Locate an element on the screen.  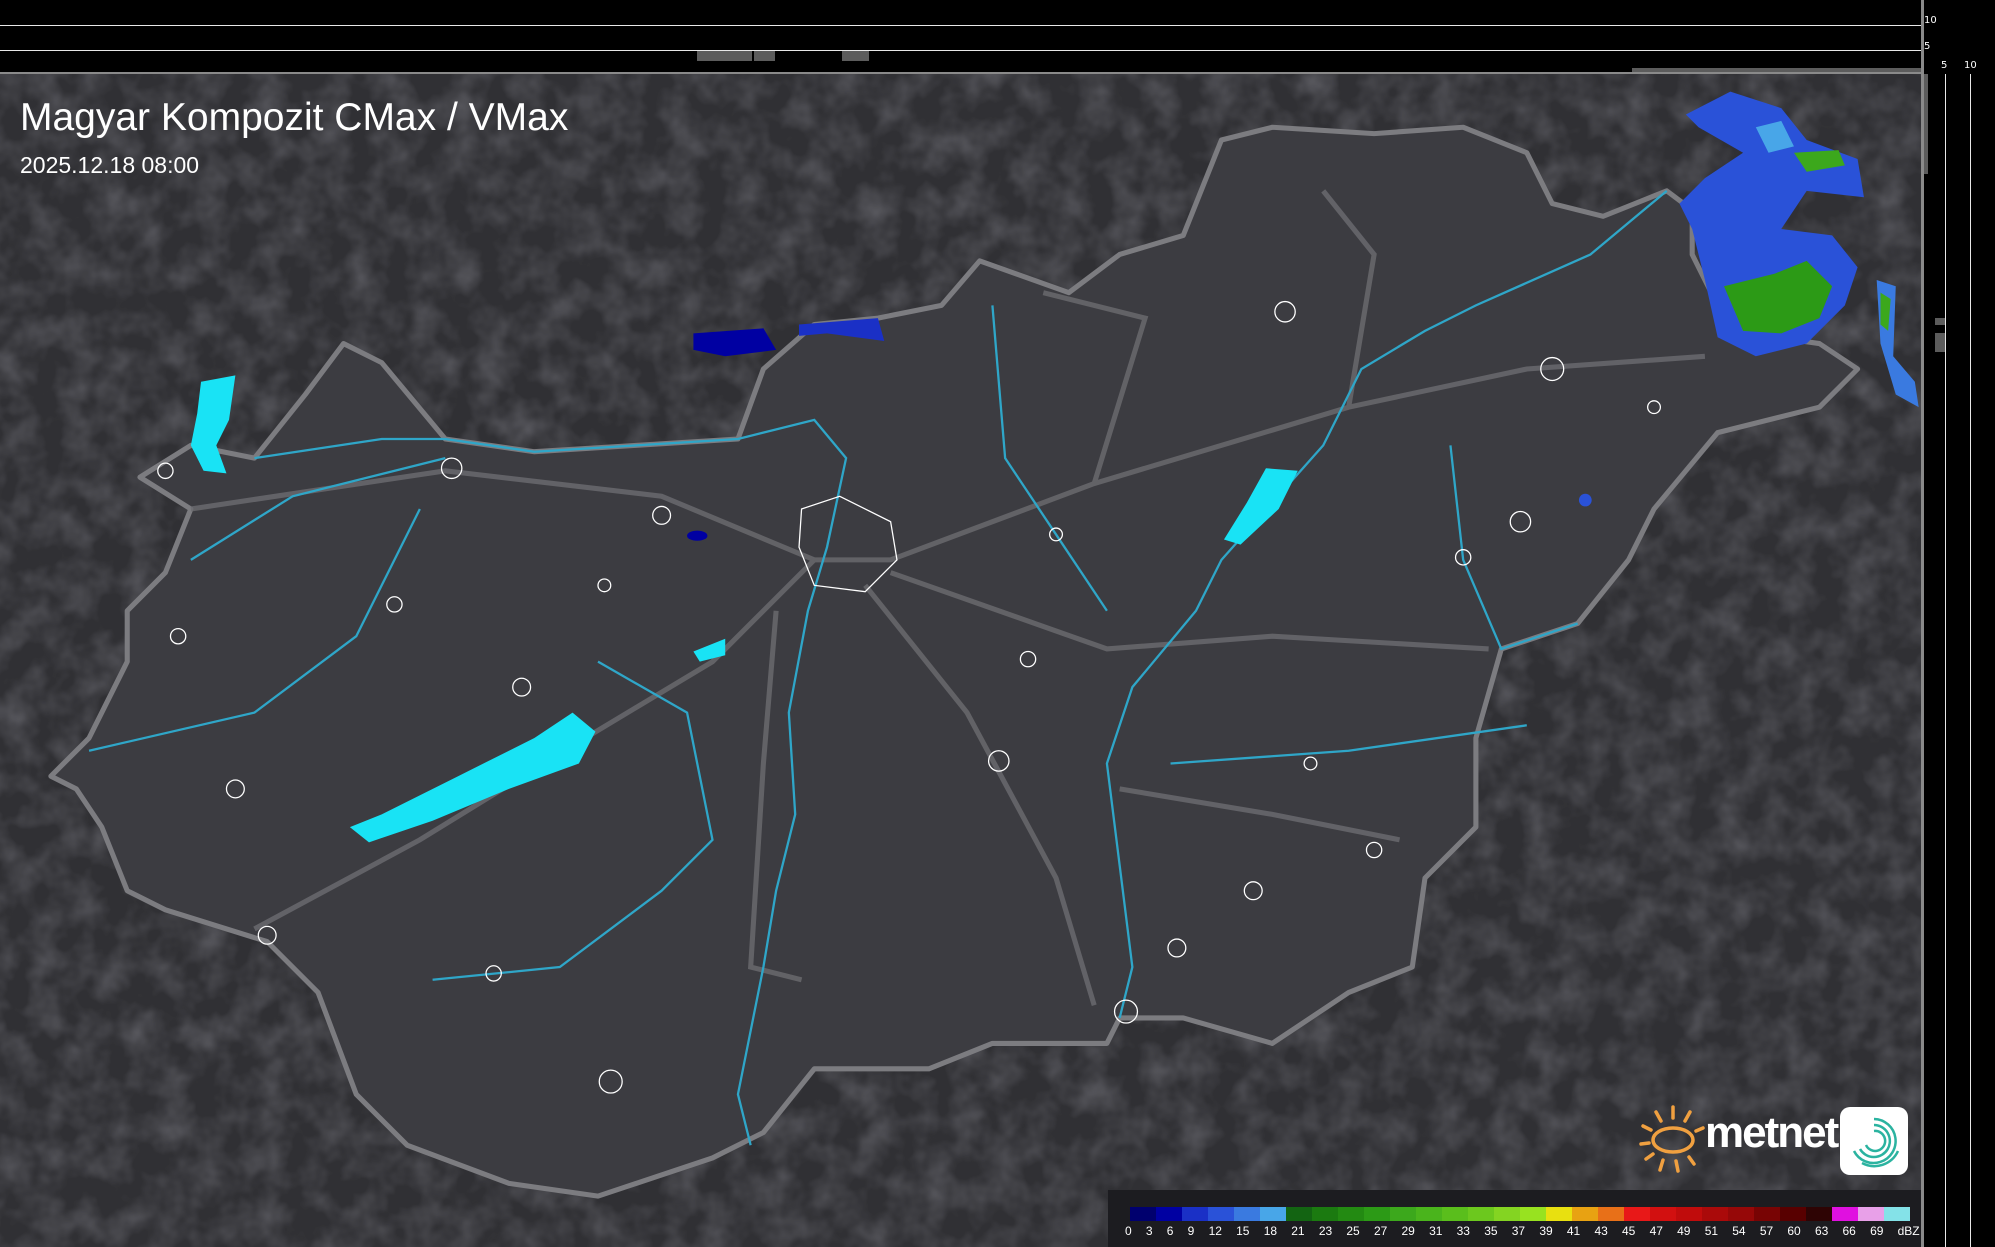
legend-label: 45 is located at coordinates (1629, 1231).